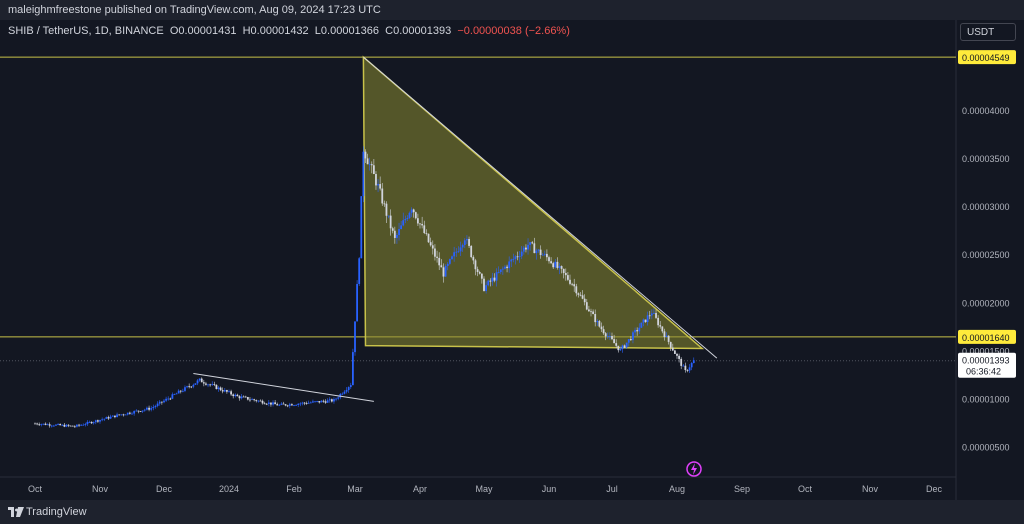 This screenshot has width=1024, height=524. Describe the element at coordinates (870, 489) in the screenshot. I see `x-tick-label: Nov` at that location.